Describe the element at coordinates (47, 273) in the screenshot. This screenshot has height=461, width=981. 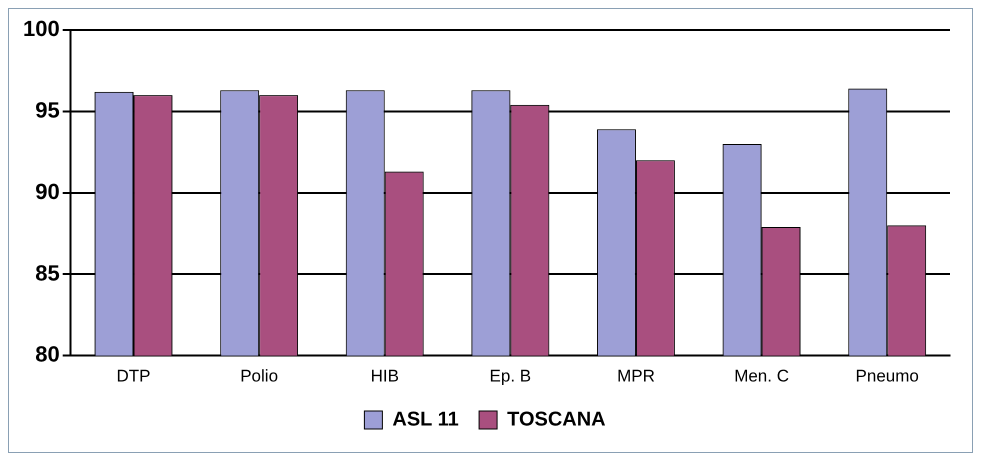
I see `y-tick-label: 85` at that location.